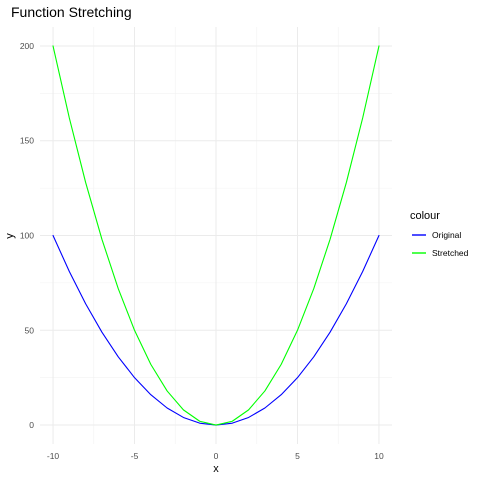  I want to click on y-tick-label: 100, so click(27, 236).